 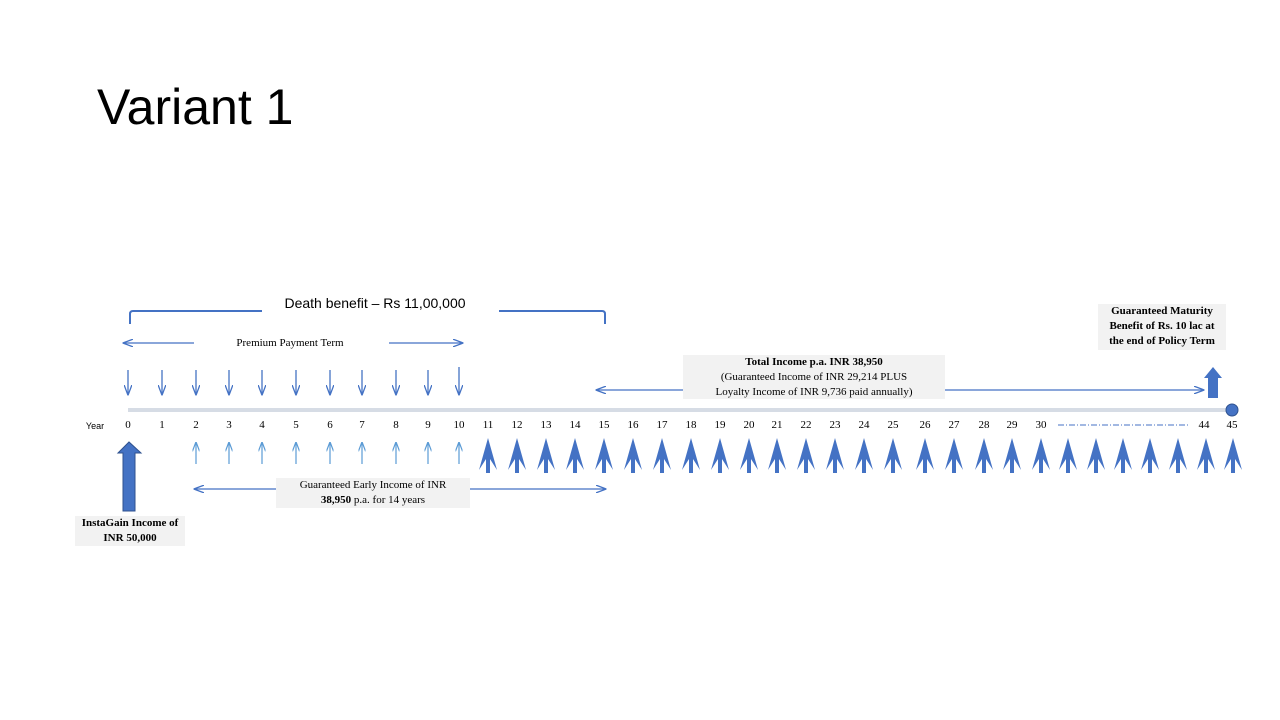 I want to click on year-label: 13, so click(x=546, y=425).